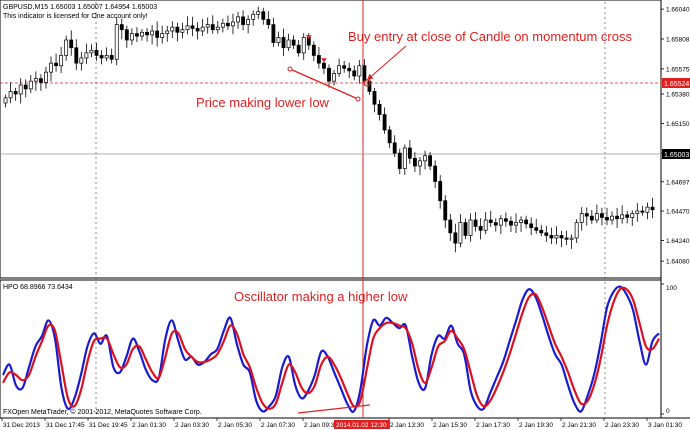  What do you see at coordinates (386, 63) in the screenshot?
I see `annotation-entry-arrow` at bounding box center [386, 63].